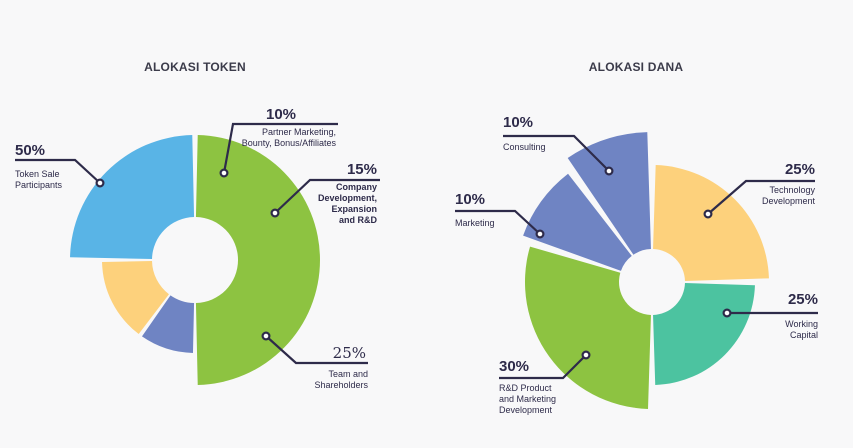 This screenshot has width=853, height=448. What do you see at coordinates (362, 169) in the screenshot?
I see `token-percent-label-3: 15%` at bounding box center [362, 169].